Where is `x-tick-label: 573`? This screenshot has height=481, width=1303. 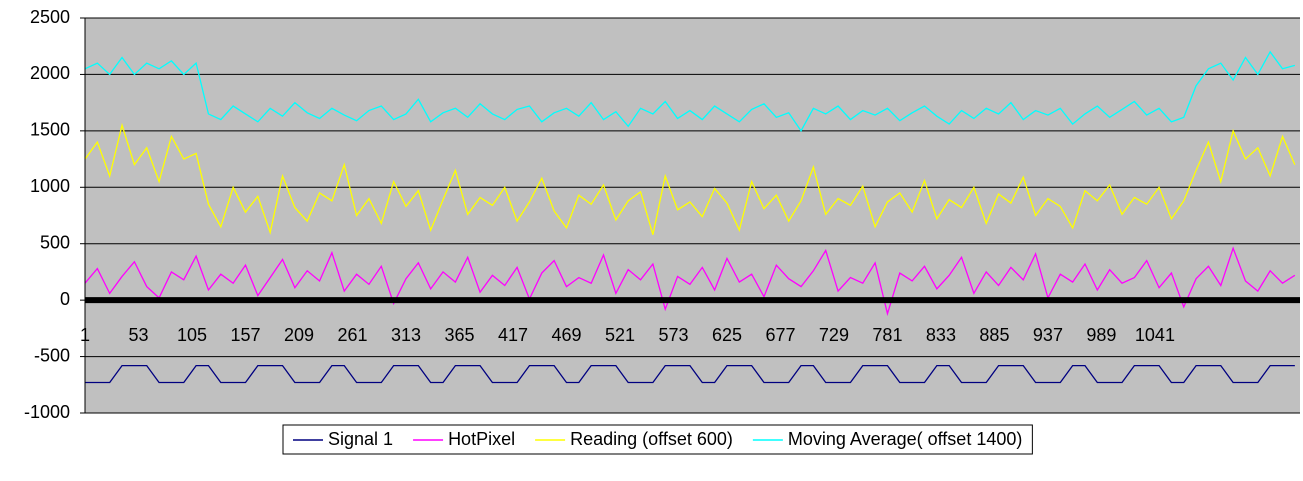 x-tick-label: 573 is located at coordinates (673, 335).